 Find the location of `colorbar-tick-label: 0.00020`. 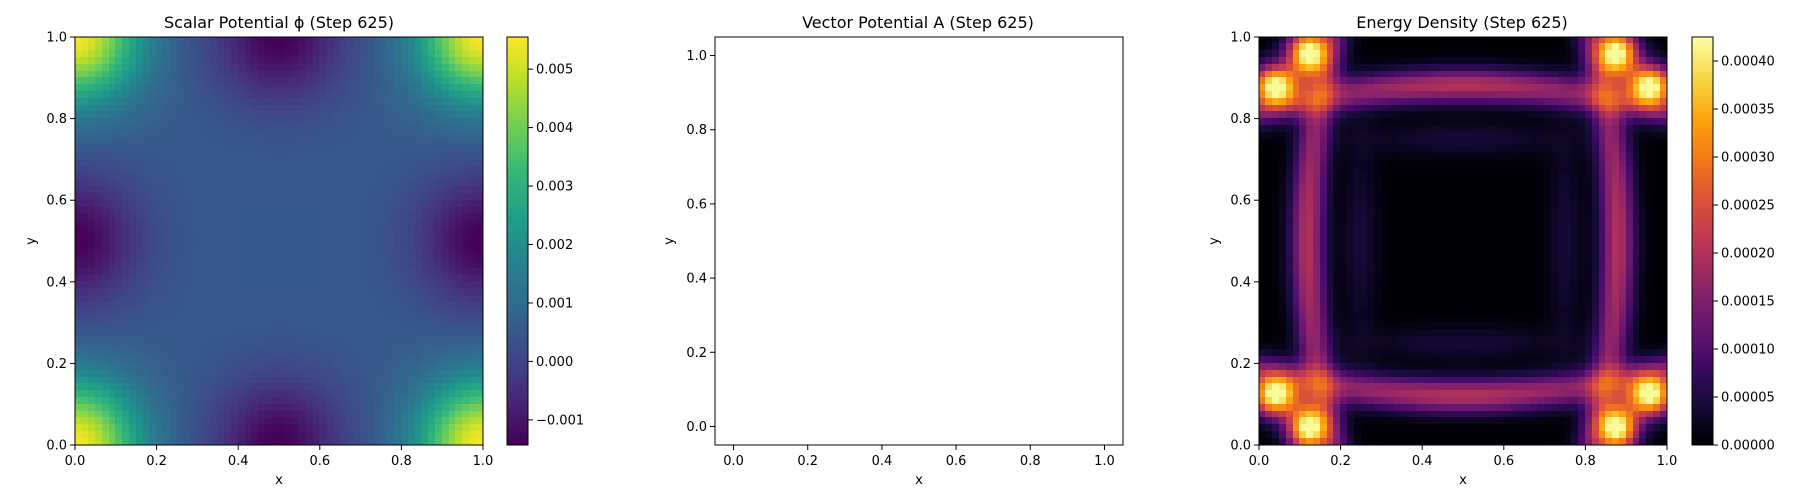

colorbar-tick-label: 0.00020 is located at coordinates (1748, 254).